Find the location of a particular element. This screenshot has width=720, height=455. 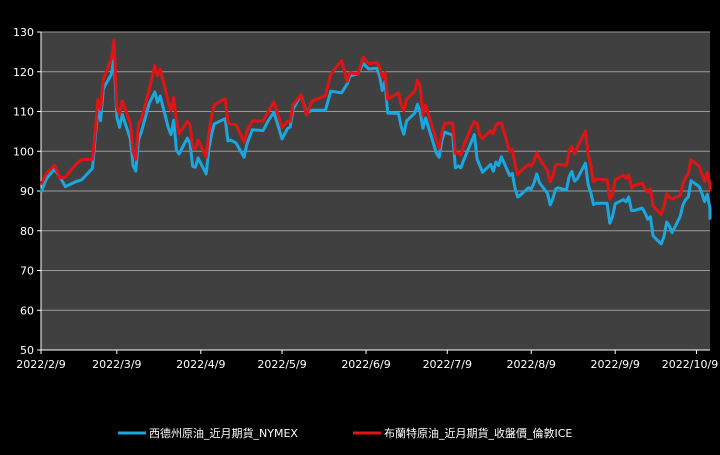

legend-item-1: 布蘭特原油_近月期貨_收盤價_倫敦ICE is located at coordinates (462, 433).